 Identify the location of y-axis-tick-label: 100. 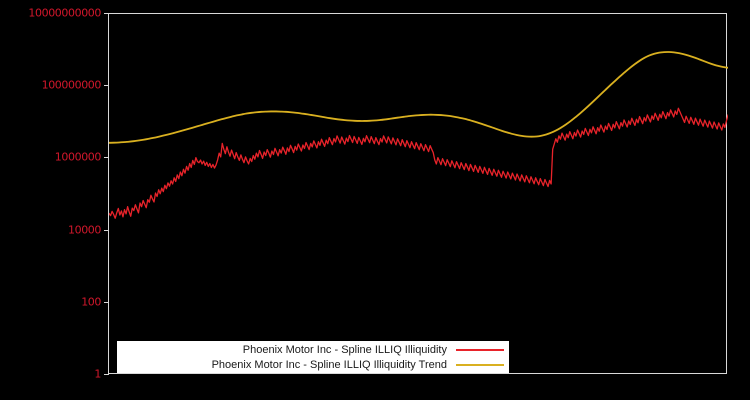
(91, 302).